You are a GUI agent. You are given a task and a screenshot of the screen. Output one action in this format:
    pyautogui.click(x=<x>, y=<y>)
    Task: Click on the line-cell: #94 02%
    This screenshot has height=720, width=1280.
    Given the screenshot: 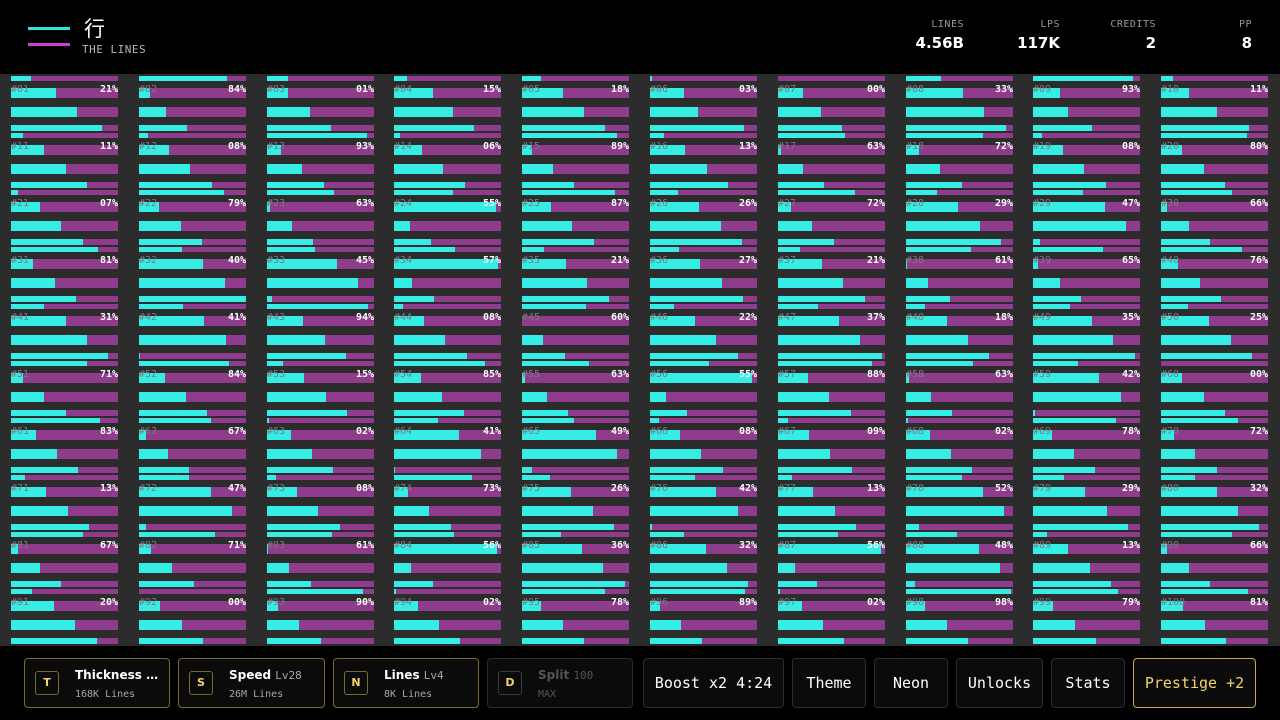 What is the action you would take?
    pyautogui.click(x=447, y=615)
    